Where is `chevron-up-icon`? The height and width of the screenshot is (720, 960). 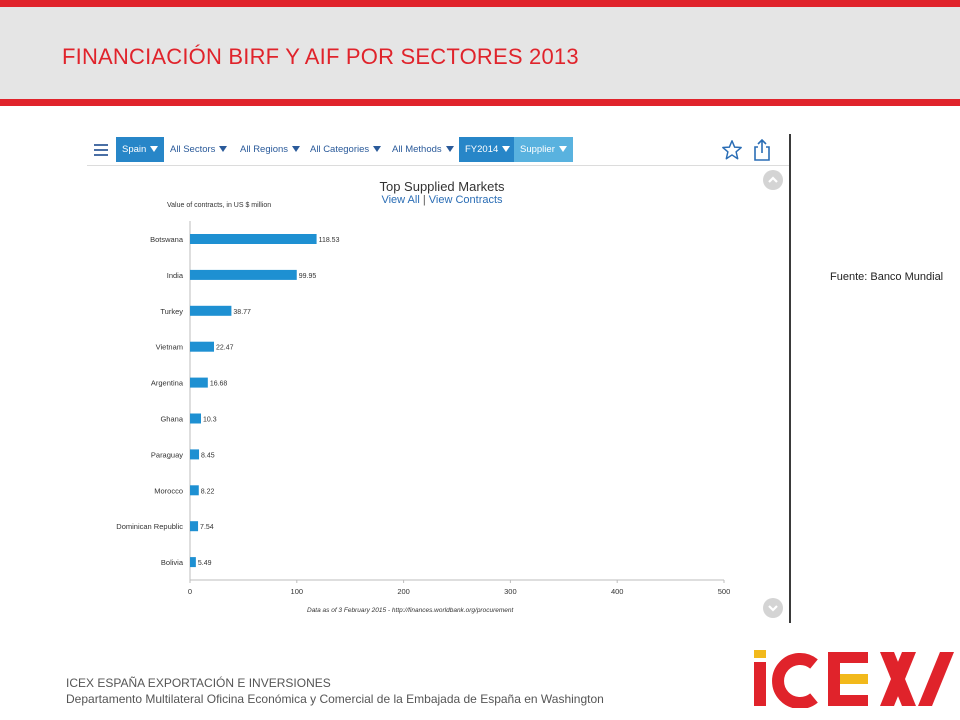
chevron-up-icon is located at coordinates (773, 179).